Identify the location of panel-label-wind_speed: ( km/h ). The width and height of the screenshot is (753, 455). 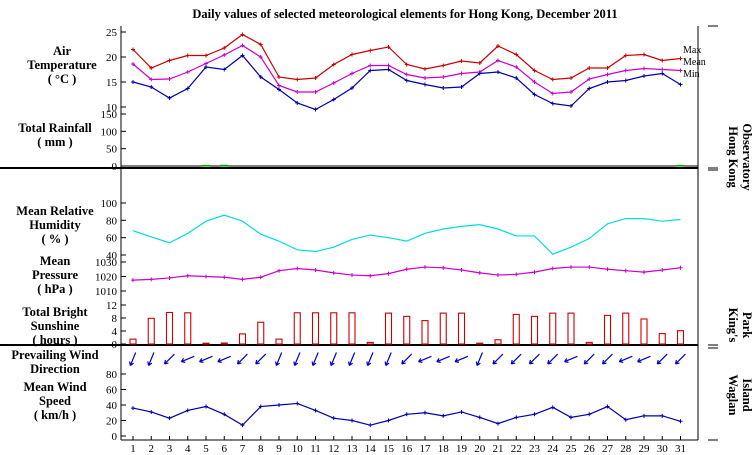
(55, 415).